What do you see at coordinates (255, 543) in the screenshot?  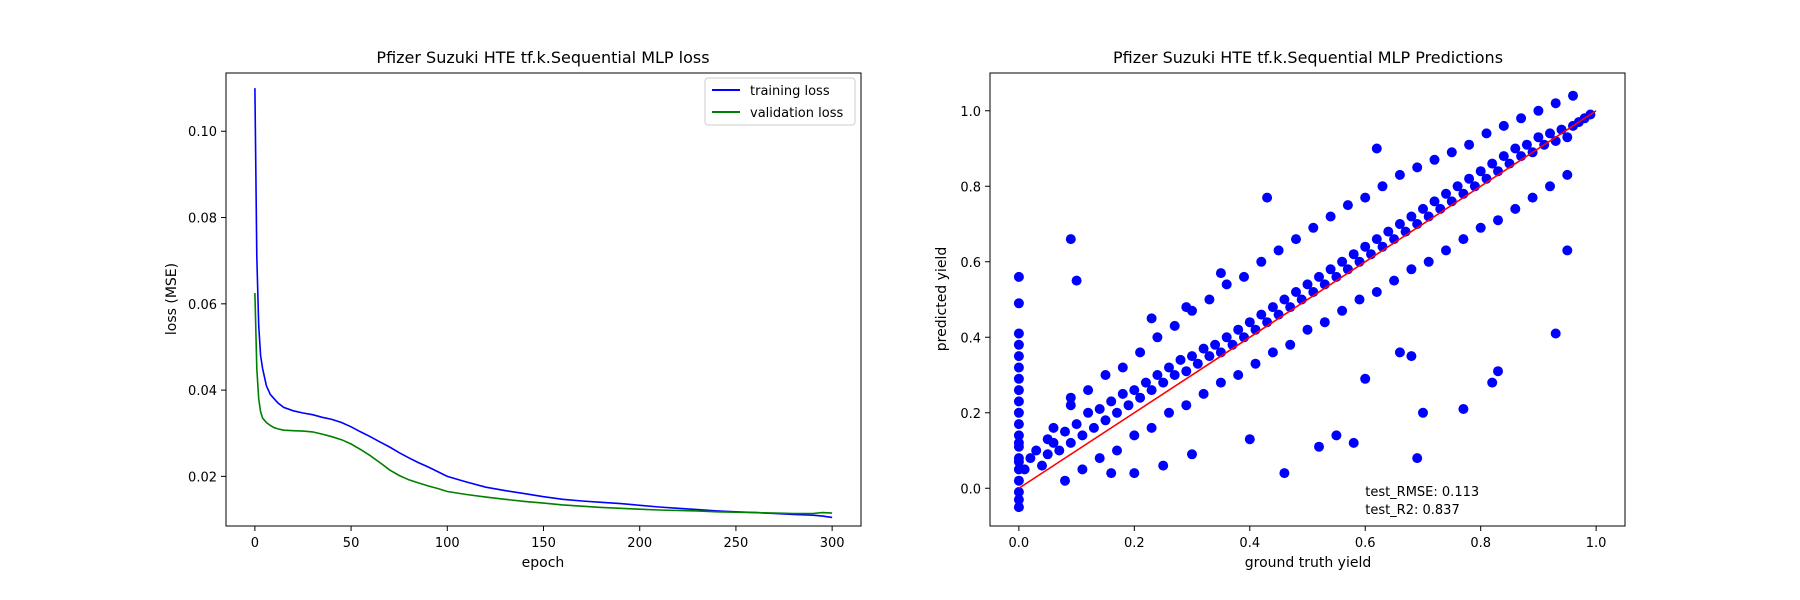 I see `loss-xtick-label: 0` at bounding box center [255, 543].